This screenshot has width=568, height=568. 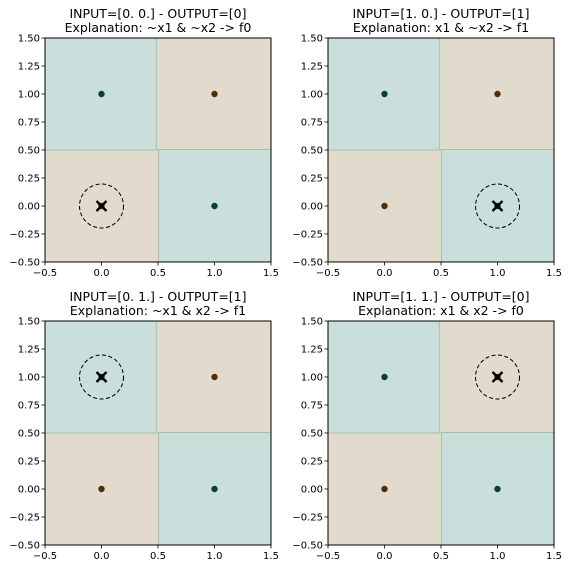 I want to click on chart-subtitle: Explanation: x1 & x2 -> f0, so click(x=441, y=310).